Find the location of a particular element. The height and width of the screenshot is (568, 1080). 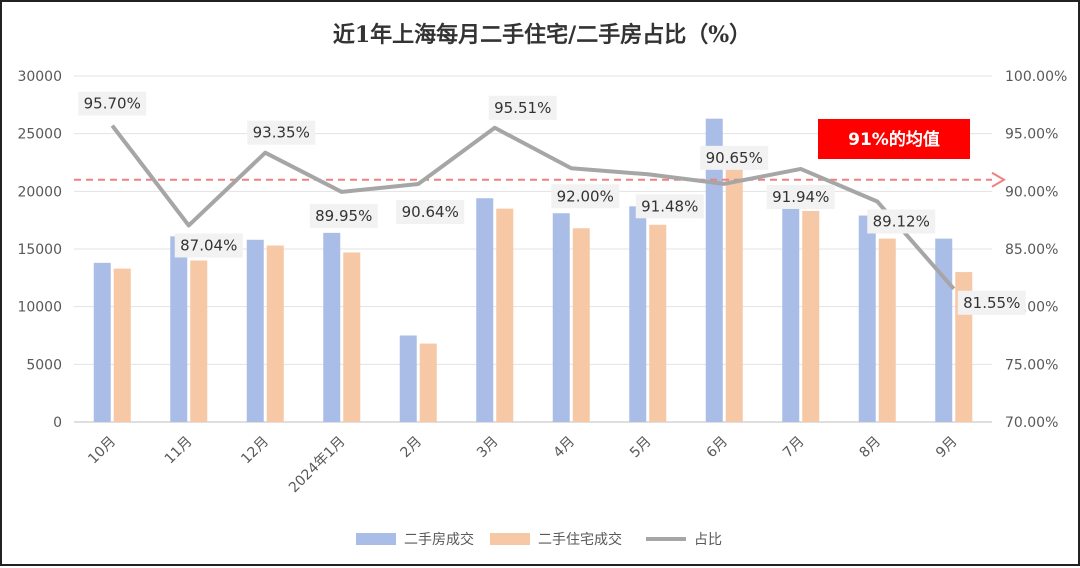

legend-label-total: 二手房成交 is located at coordinates (439, 539).